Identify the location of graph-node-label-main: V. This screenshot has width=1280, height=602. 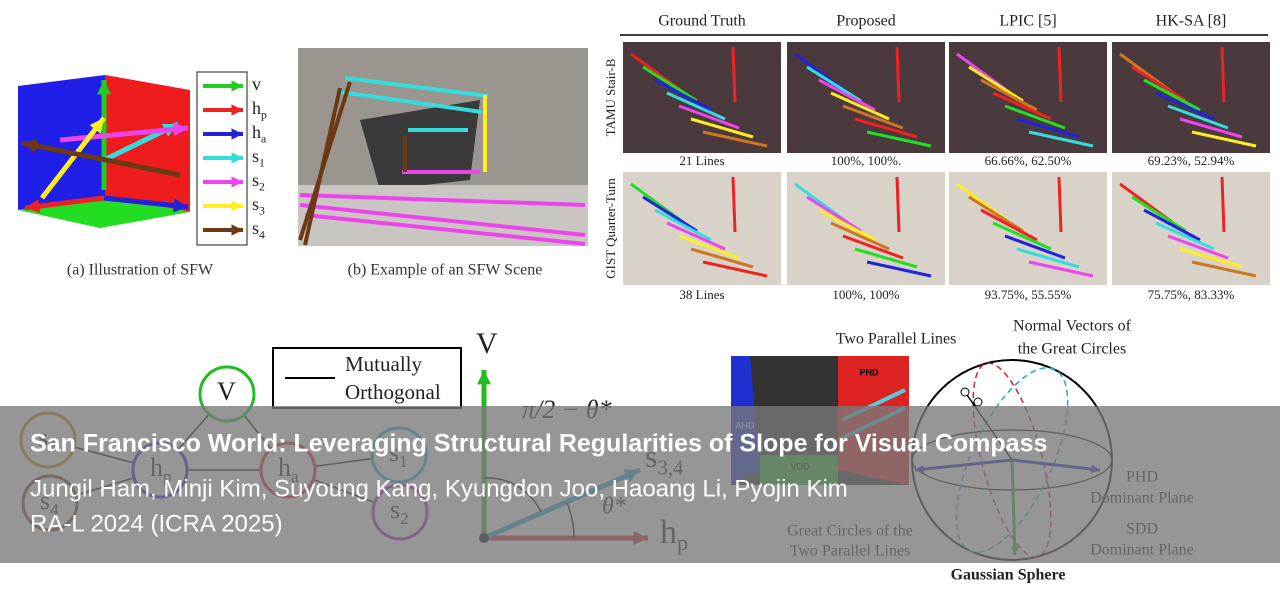
(226, 391).